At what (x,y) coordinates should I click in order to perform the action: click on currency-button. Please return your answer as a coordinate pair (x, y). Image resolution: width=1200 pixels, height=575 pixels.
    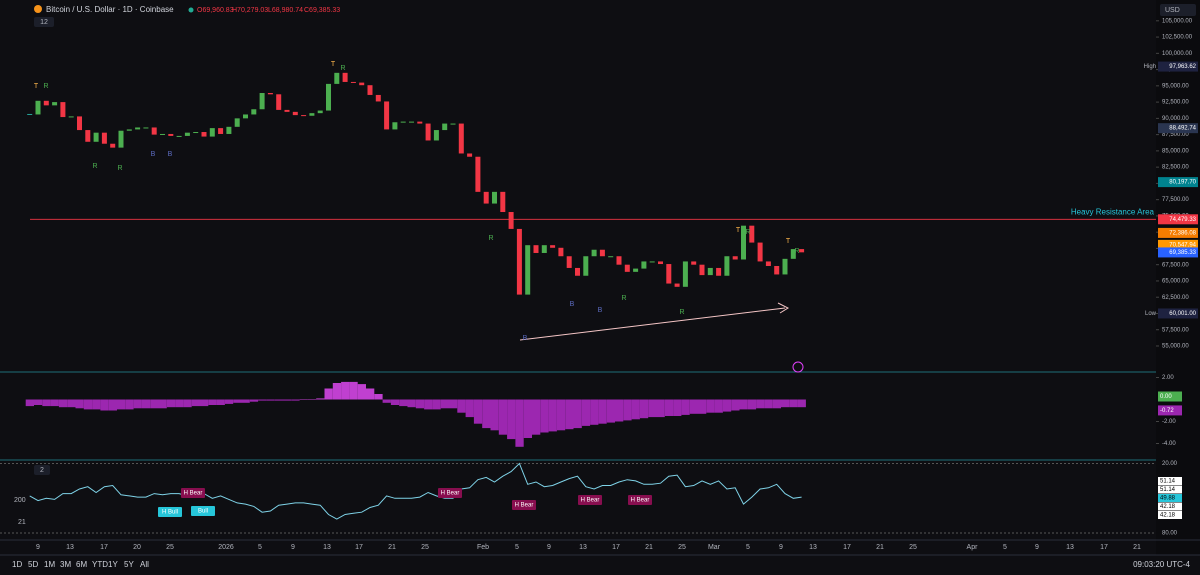
    Looking at the image, I should click on (1178, 10).